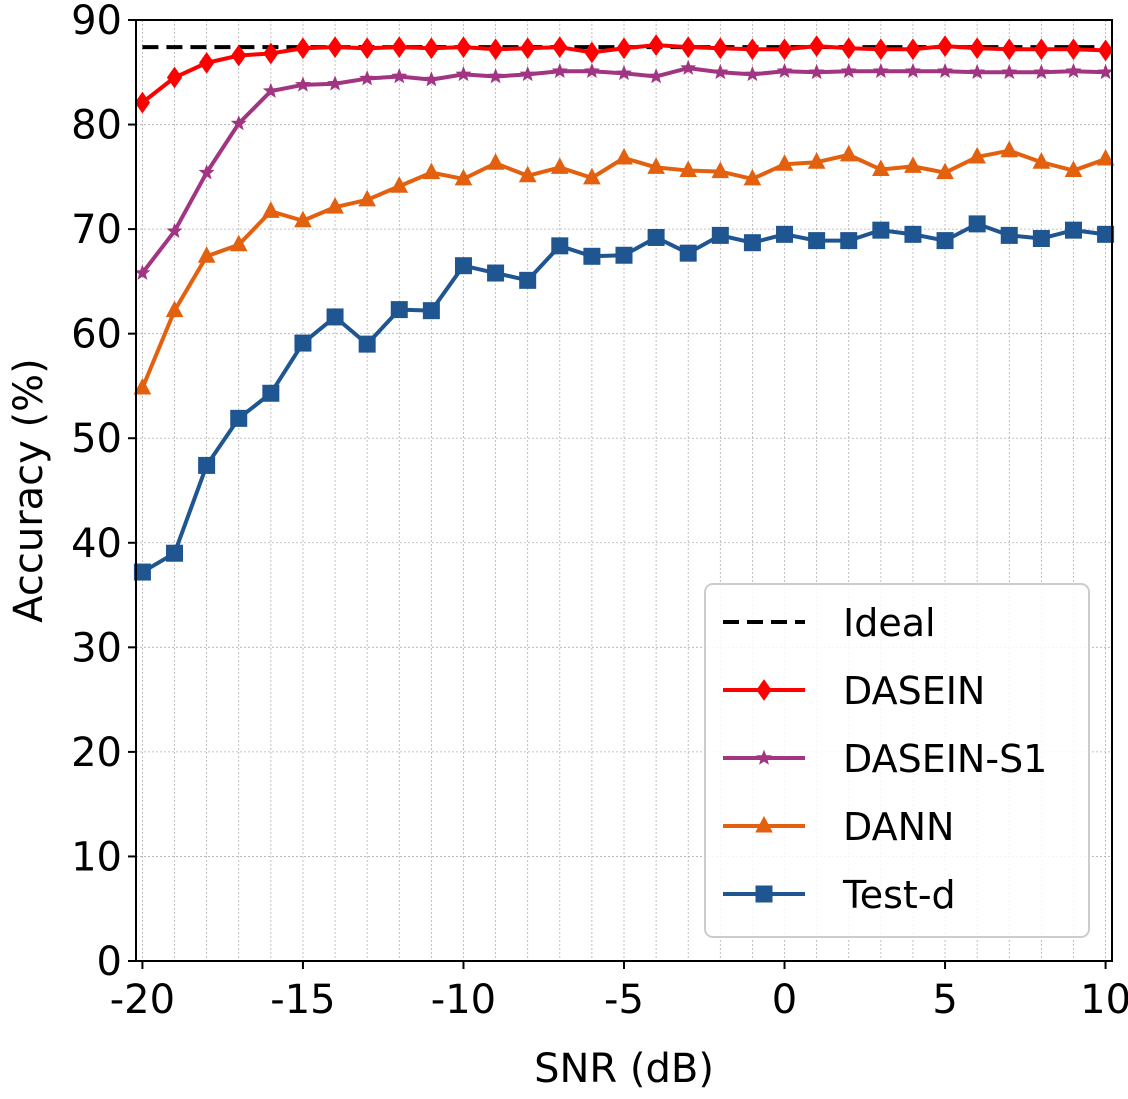 This screenshot has height=1099, width=1128. I want to click on legend-marker-dann, so click(764, 824).